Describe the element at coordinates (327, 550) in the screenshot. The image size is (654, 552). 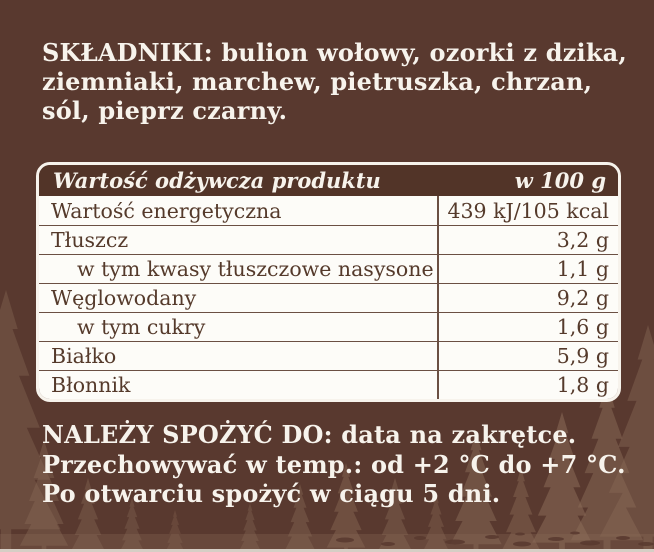
I see `label-bottom-edge` at that location.